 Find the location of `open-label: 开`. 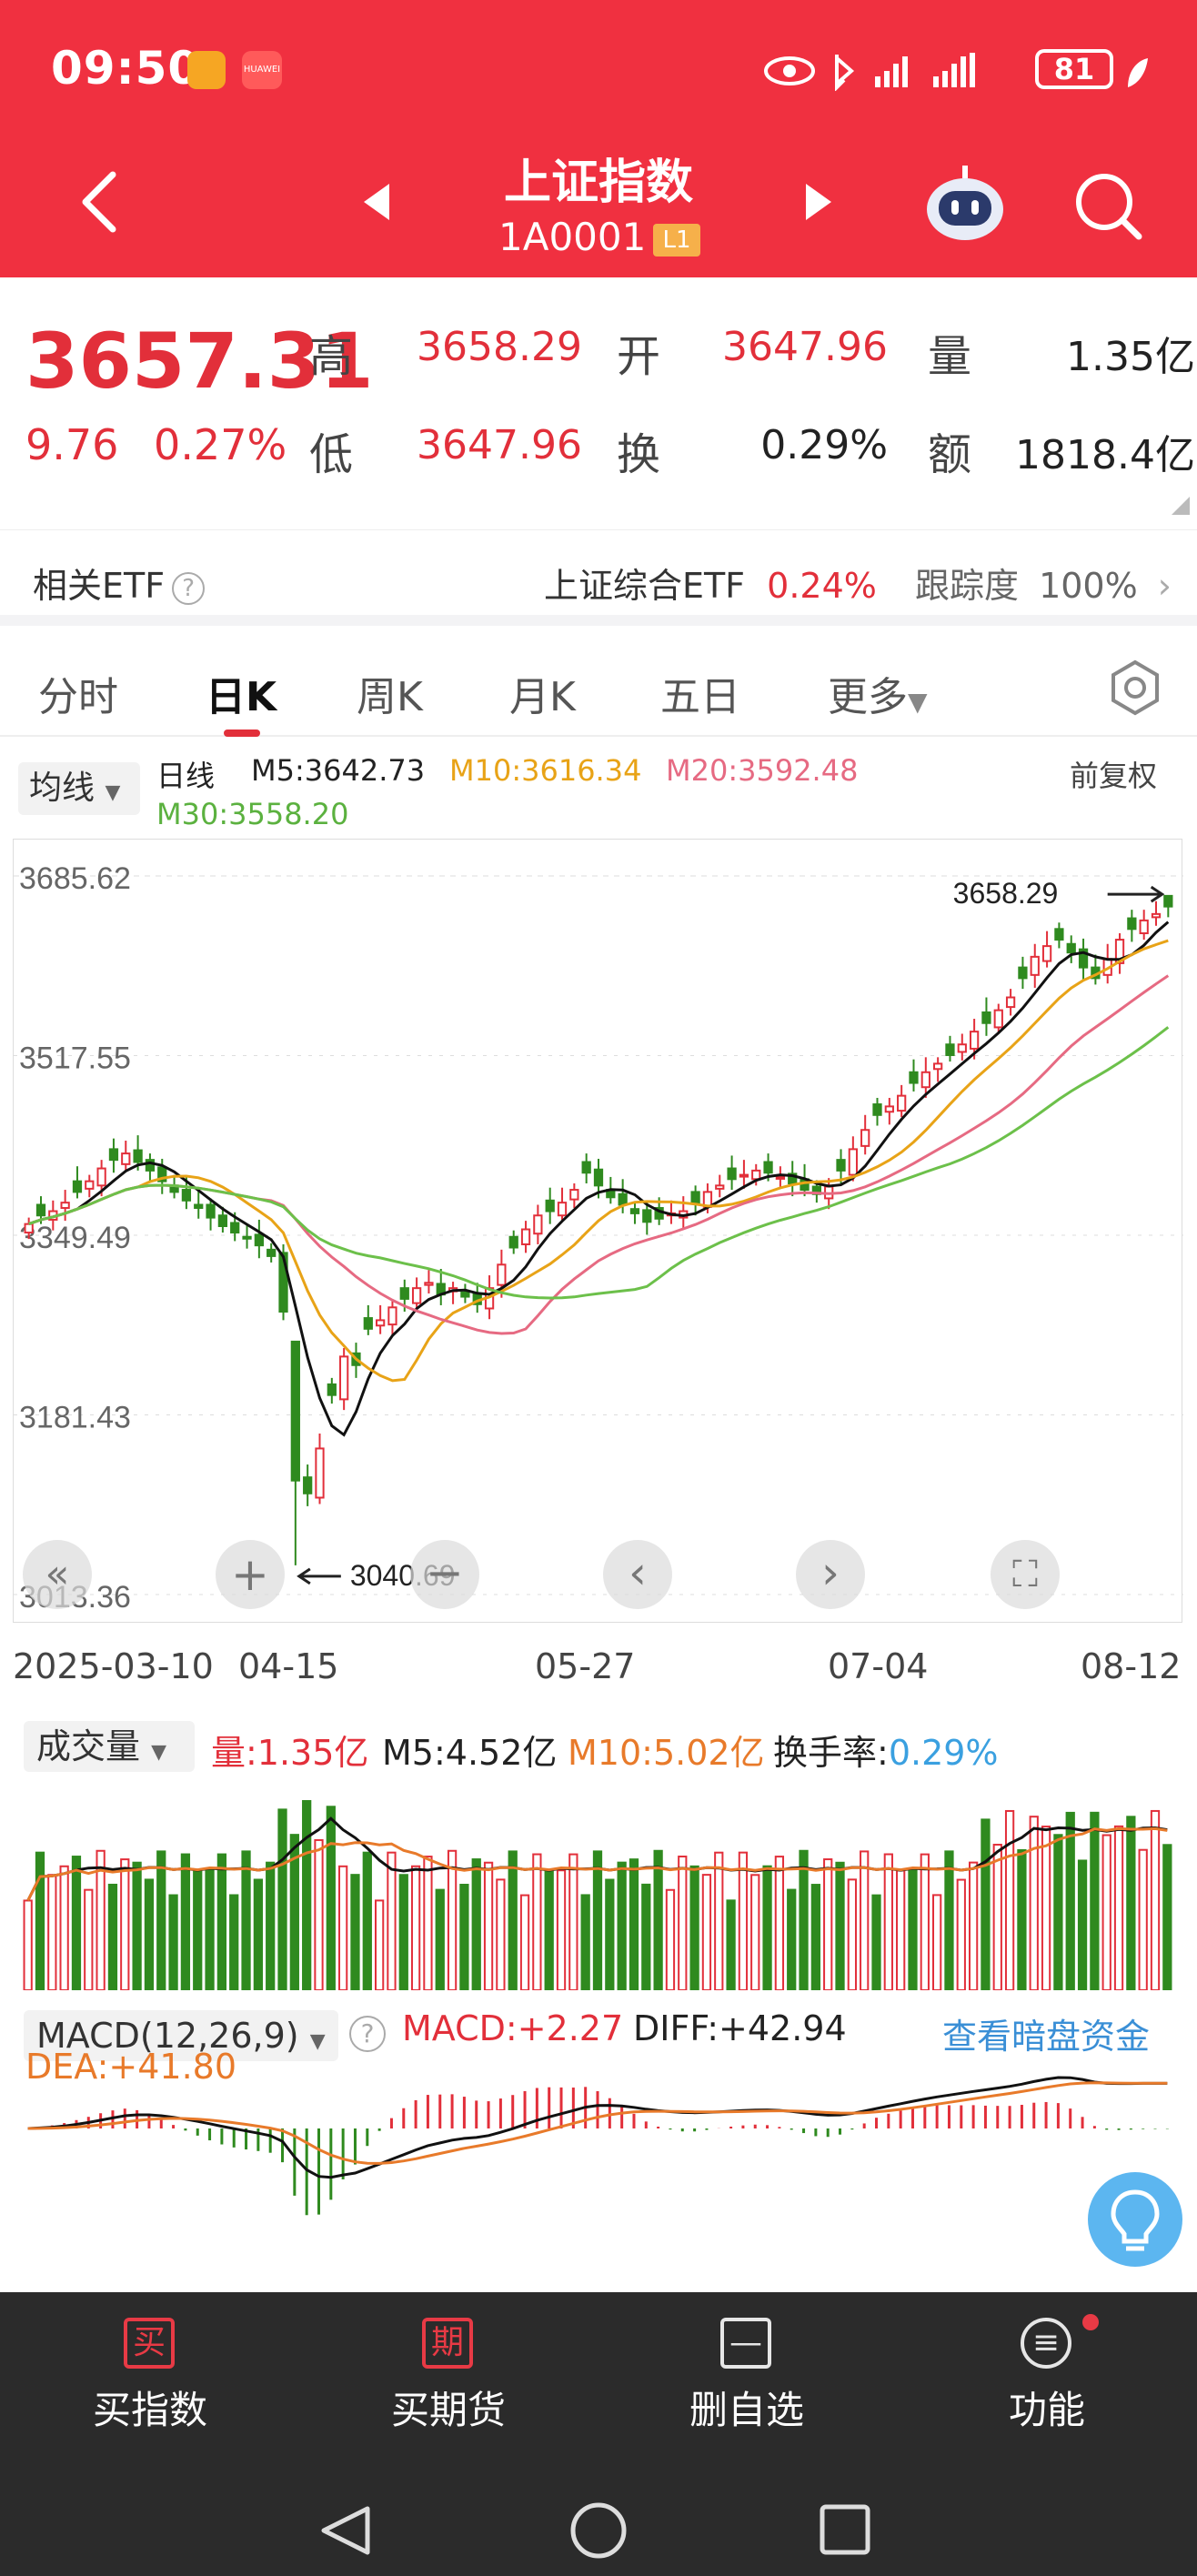

open-label: 开 is located at coordinates (639, 356).